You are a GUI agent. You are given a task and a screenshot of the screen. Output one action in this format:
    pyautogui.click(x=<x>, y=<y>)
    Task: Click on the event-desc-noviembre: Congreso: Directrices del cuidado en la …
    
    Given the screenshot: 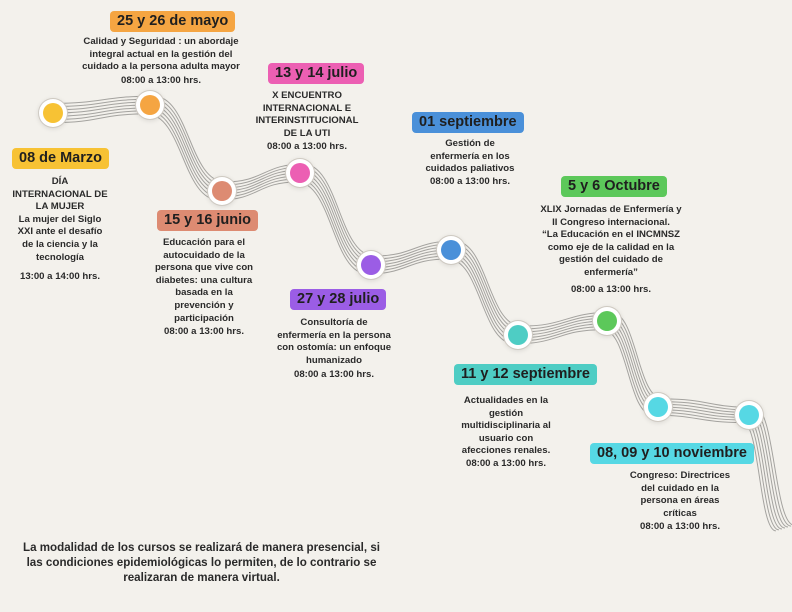 What is the action you would take?
    pyautogui.click(x=680, y=494)
    